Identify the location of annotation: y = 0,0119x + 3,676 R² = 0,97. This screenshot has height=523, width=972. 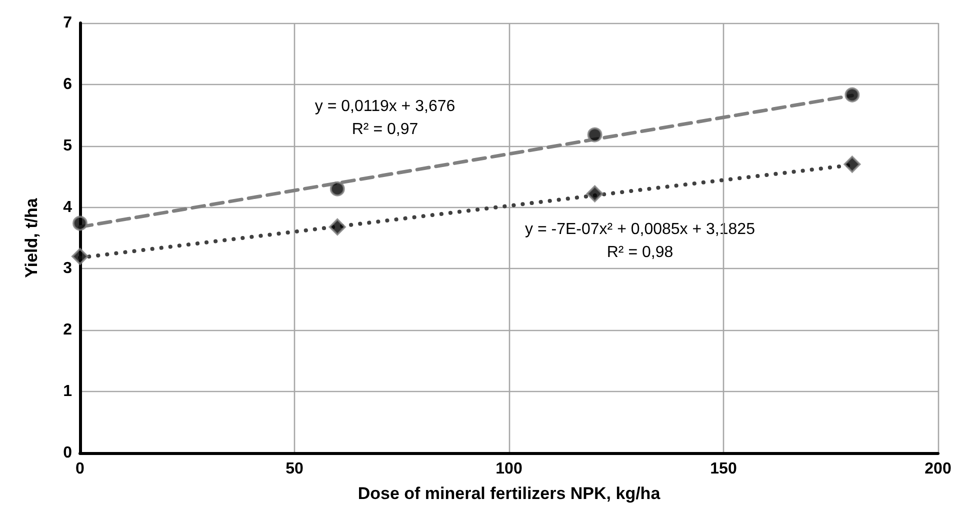
(385, 118).